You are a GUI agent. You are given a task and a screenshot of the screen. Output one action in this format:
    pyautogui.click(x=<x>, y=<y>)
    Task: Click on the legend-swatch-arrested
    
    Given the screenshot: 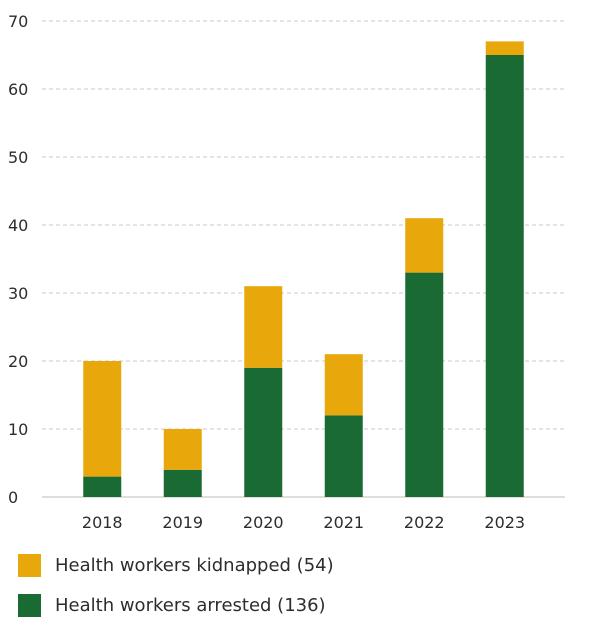 What is the action you would take?
    pyautogui.click(x=29, y=605)
    